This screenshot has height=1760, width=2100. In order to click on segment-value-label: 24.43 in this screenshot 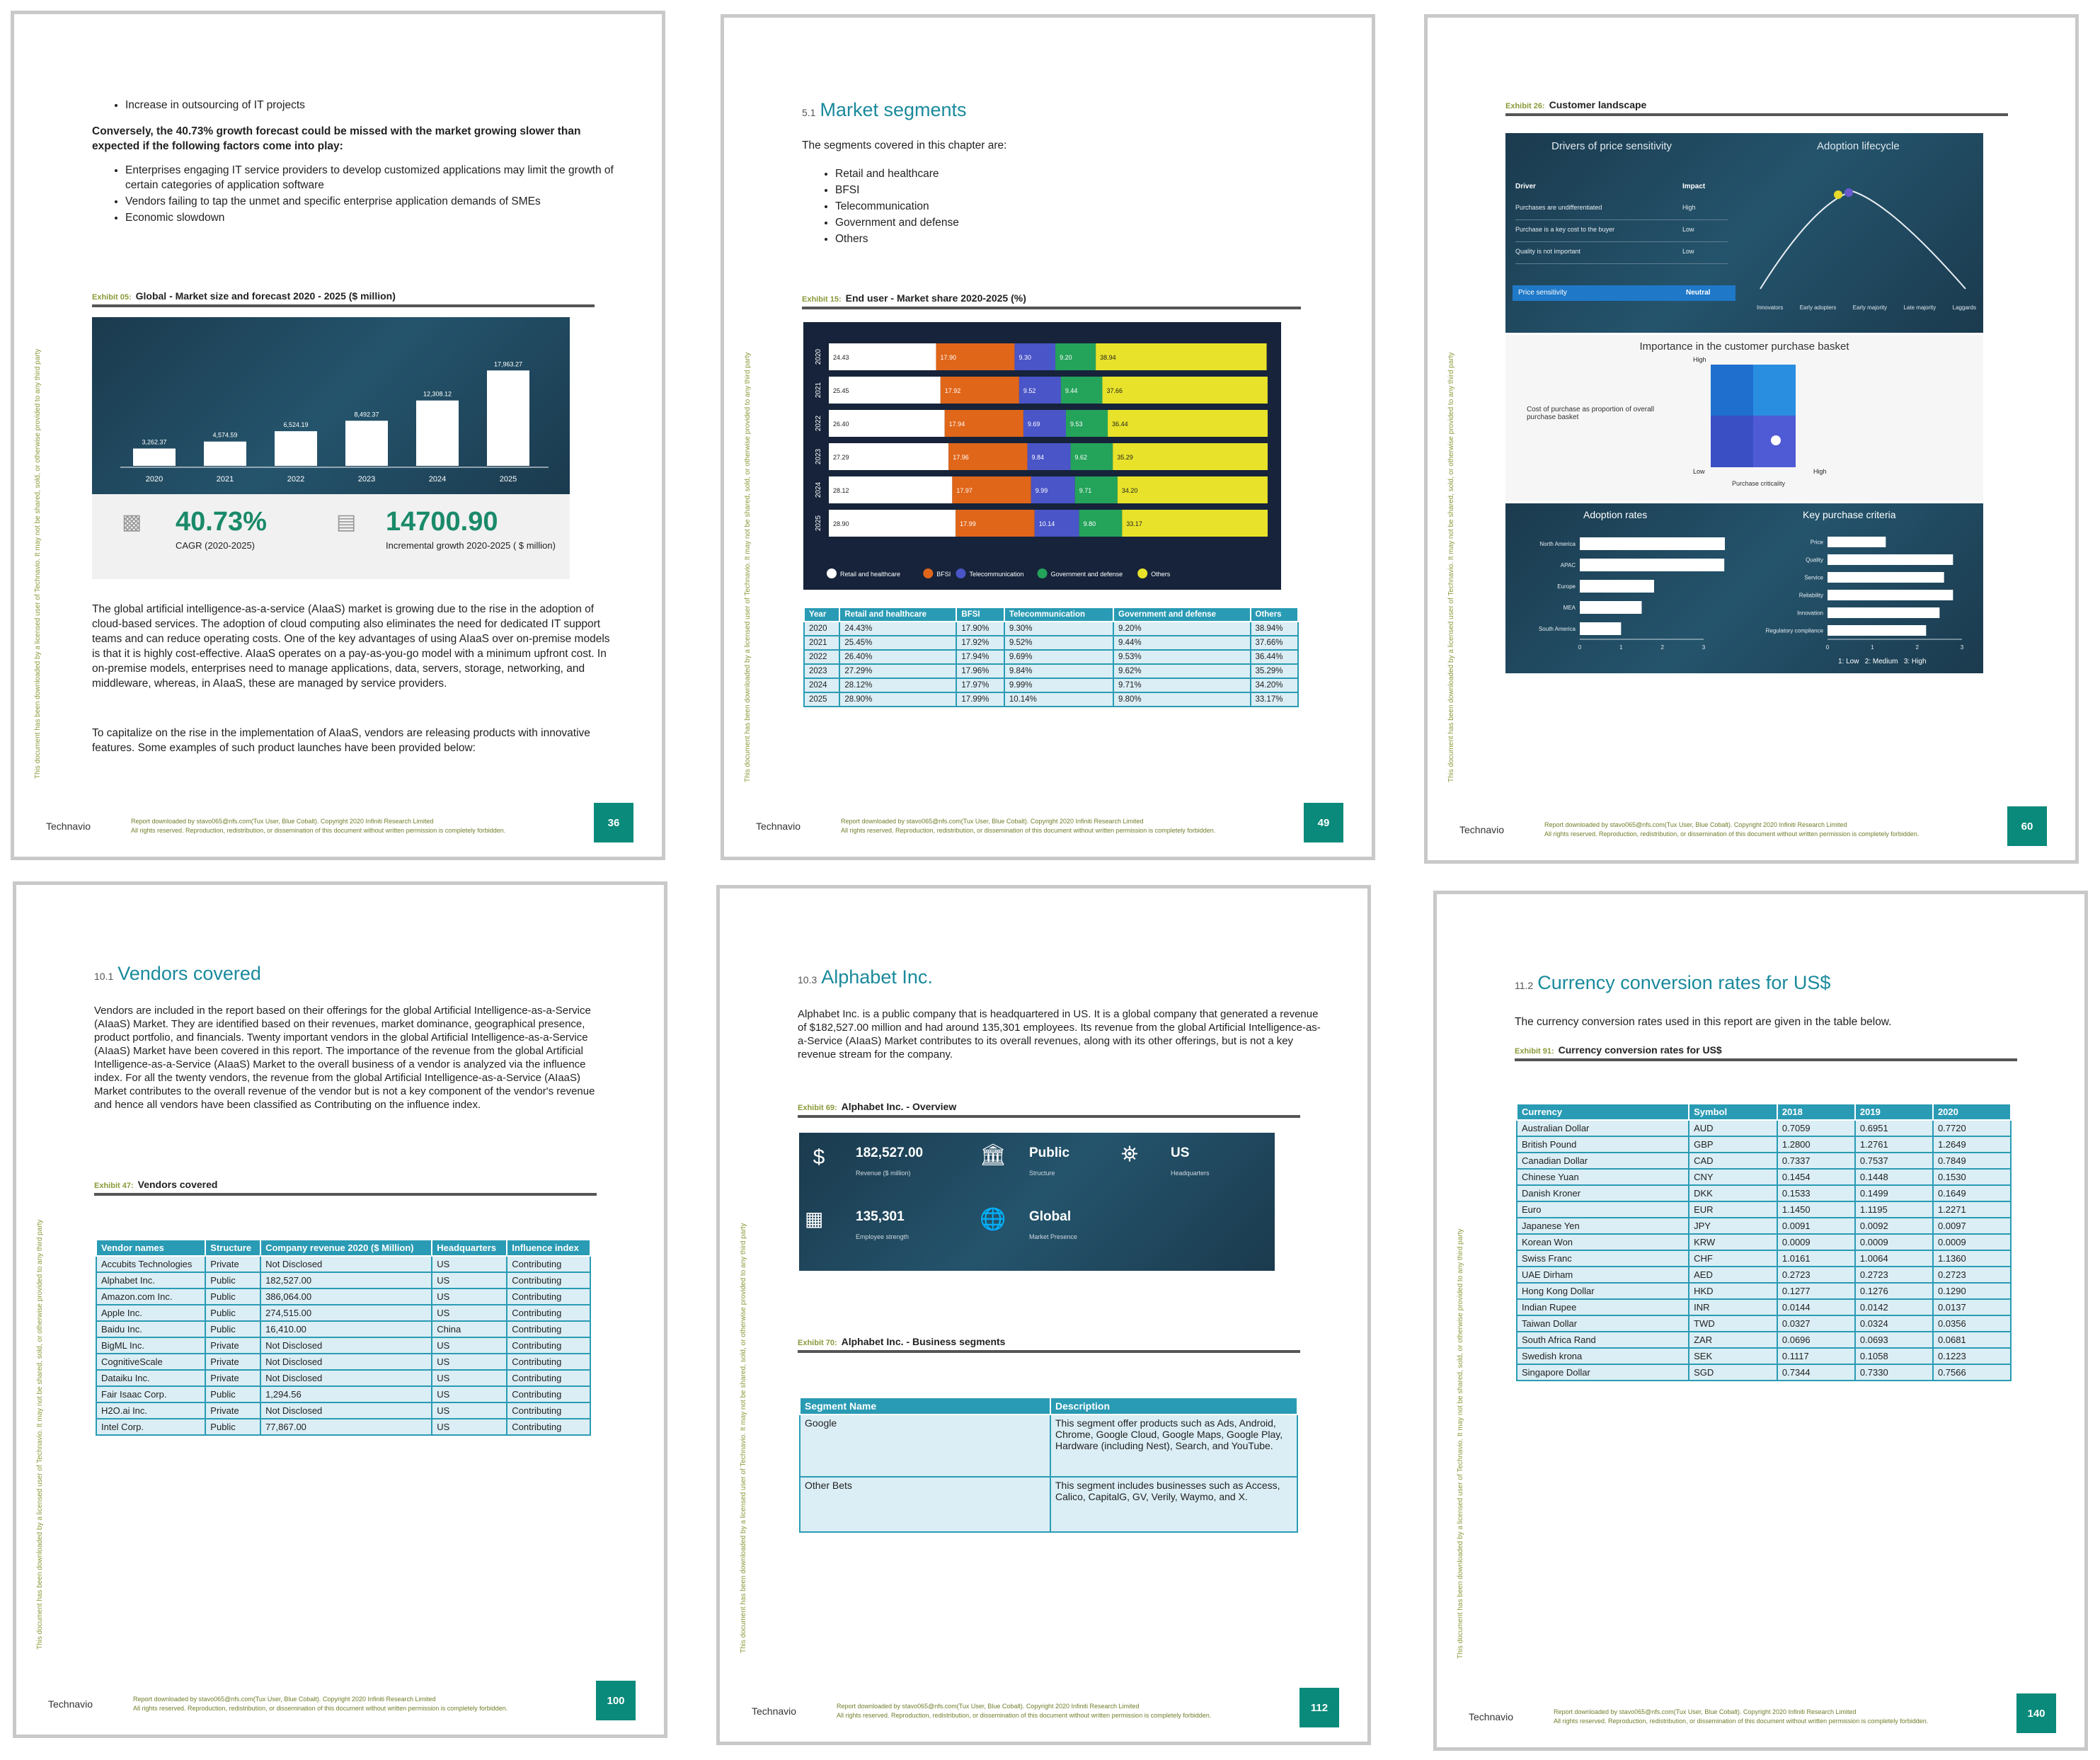, I will do `click(841, 358)`.